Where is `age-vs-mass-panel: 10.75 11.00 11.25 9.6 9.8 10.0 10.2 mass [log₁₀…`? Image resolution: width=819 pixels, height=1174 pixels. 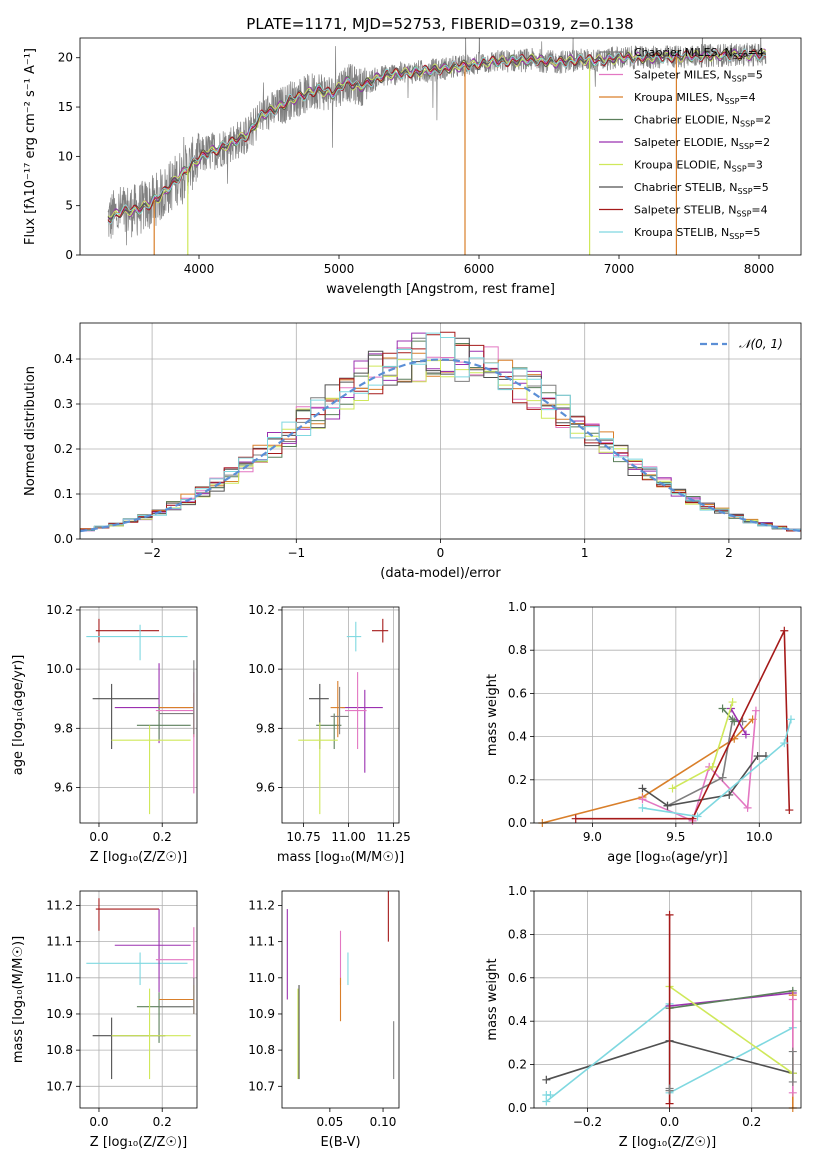 age-vs-mass-panel: 10.75 11.00 11.25 9.6 9.8 10.0 10.2 mass [log₁₀… is located at coordinates (329, 734).